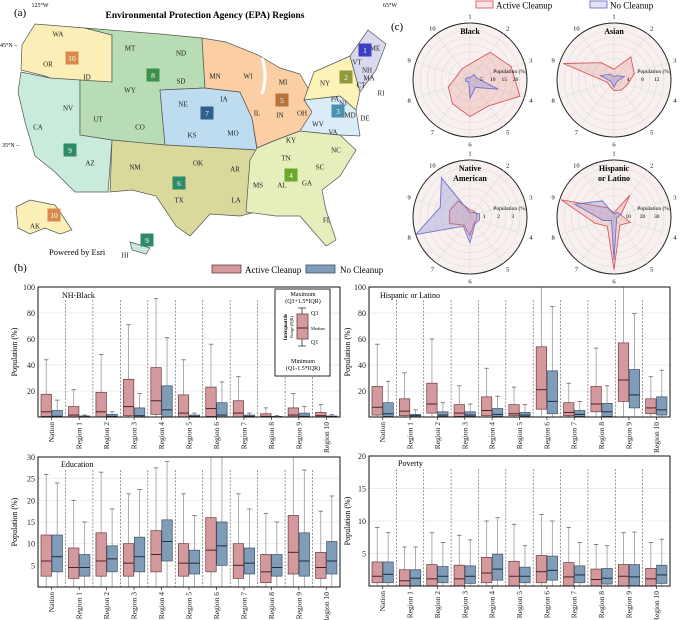 This screenshot has height=620, width=685. Describe the element at coordinates (235, 201) in the screenshot. I see `state-label-la: LA` at that location.